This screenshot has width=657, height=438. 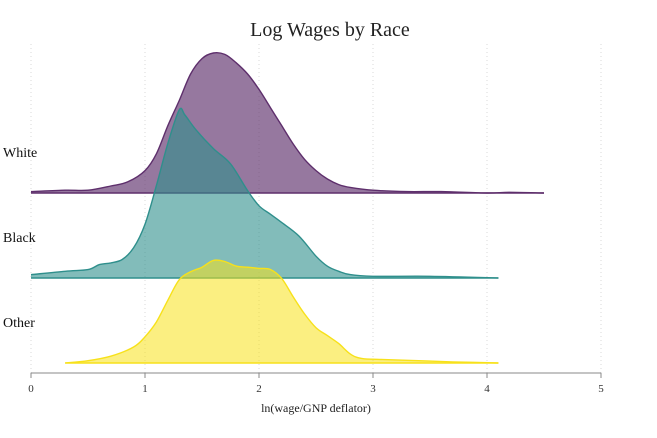 I want to click on x-tick-label-5: 5, so click(x=601, y=389).